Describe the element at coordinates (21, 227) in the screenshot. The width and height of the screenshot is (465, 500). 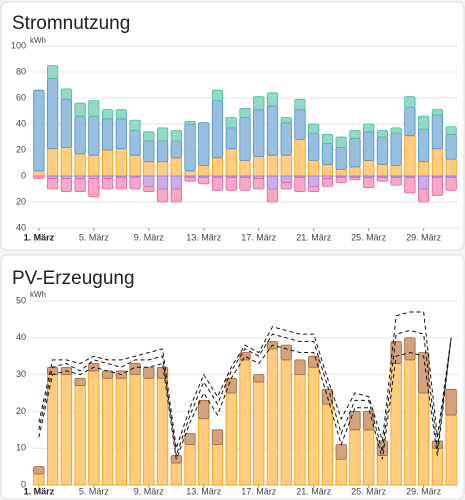
I see `y-tick-label: 40` at that location.